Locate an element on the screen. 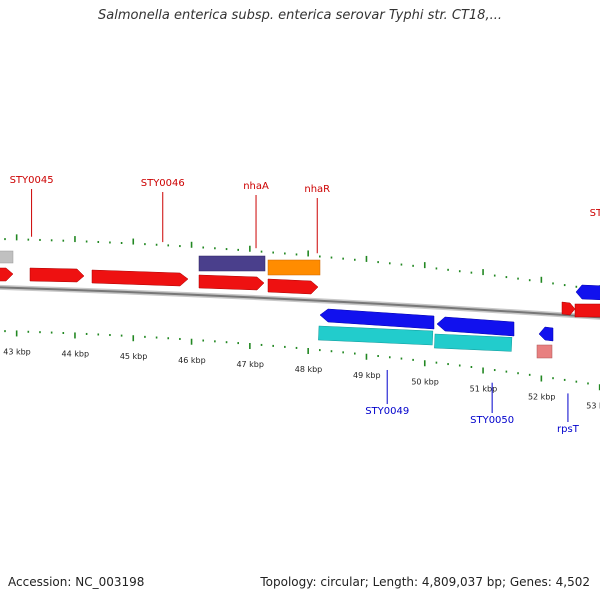  cds-feature-small is located at coordinates (568, 308).